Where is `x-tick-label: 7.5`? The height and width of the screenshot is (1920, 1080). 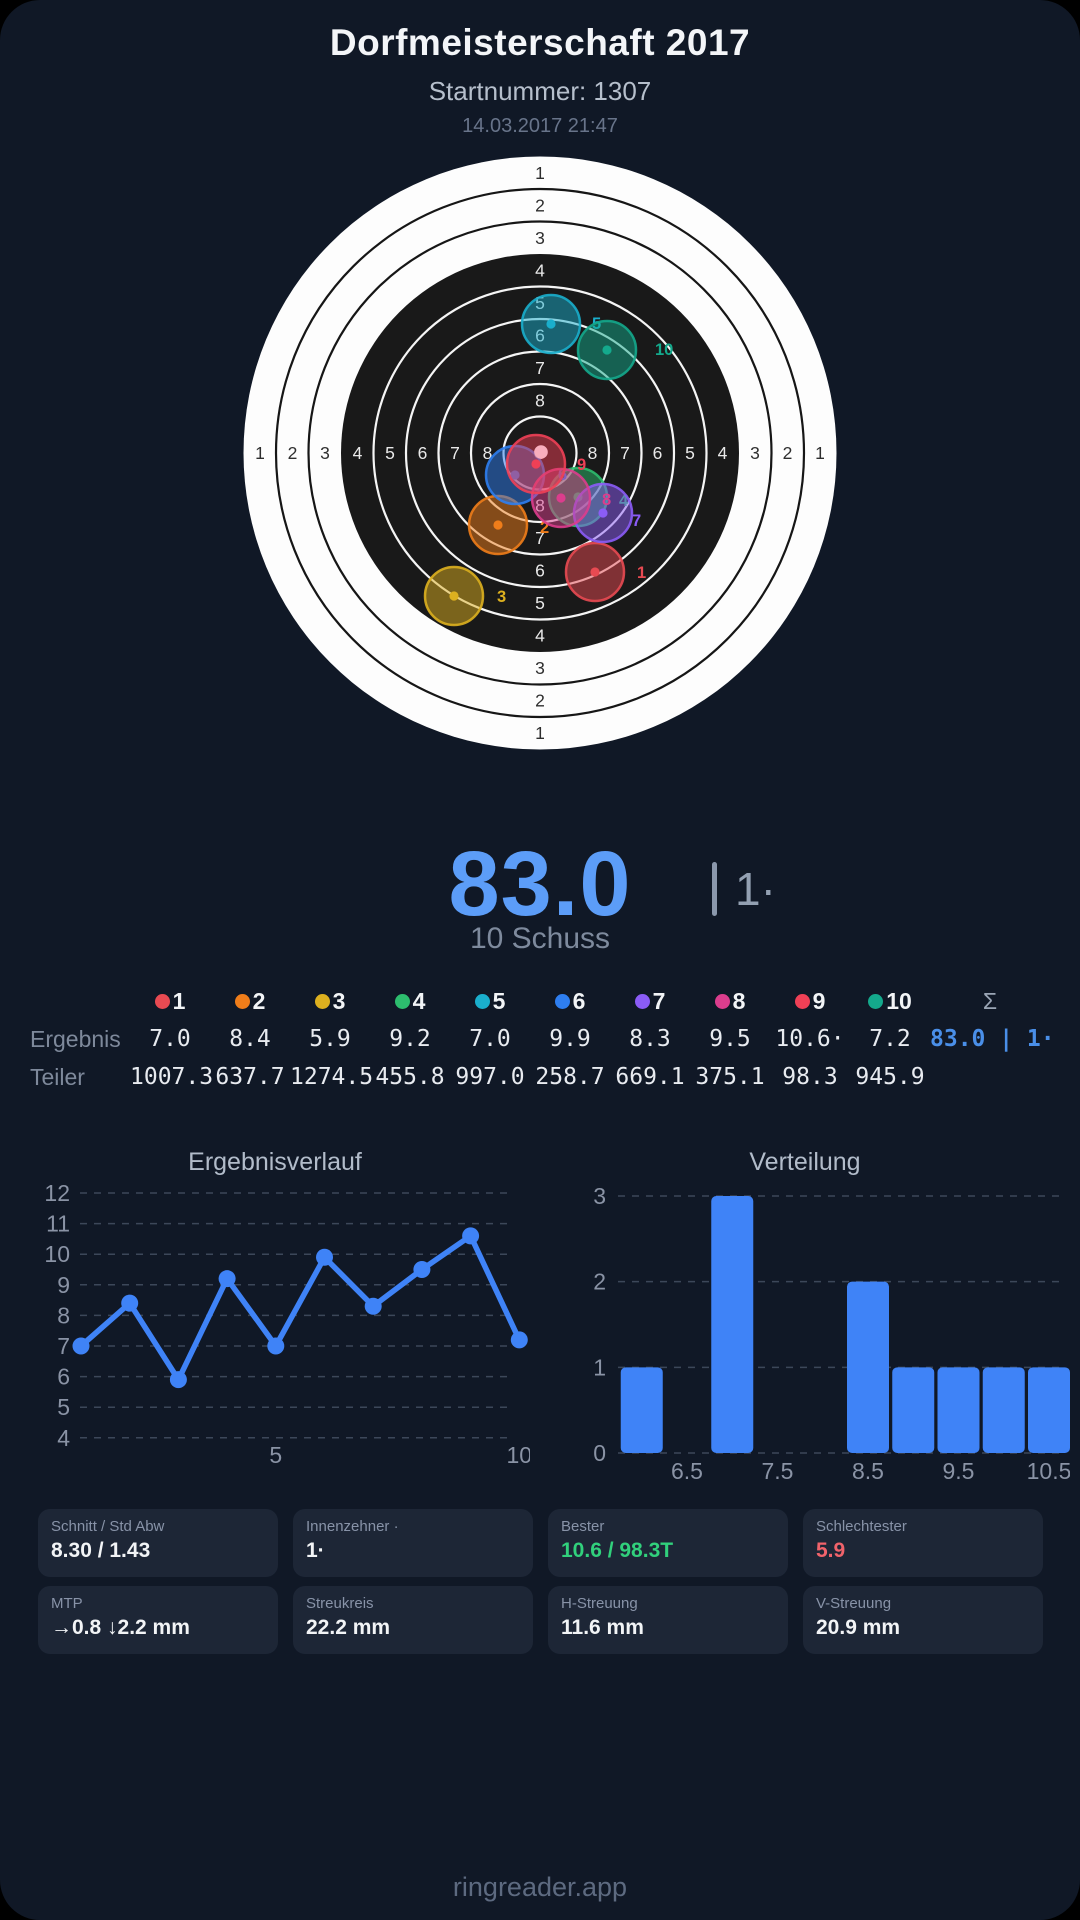 x-tick-label: 7.5 is located at coordinates (778, 1471).